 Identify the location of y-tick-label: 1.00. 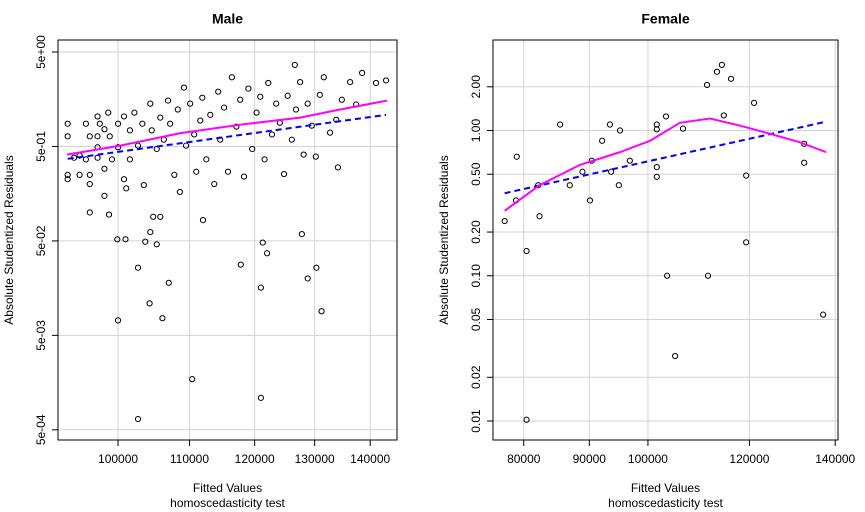
(476, 131).